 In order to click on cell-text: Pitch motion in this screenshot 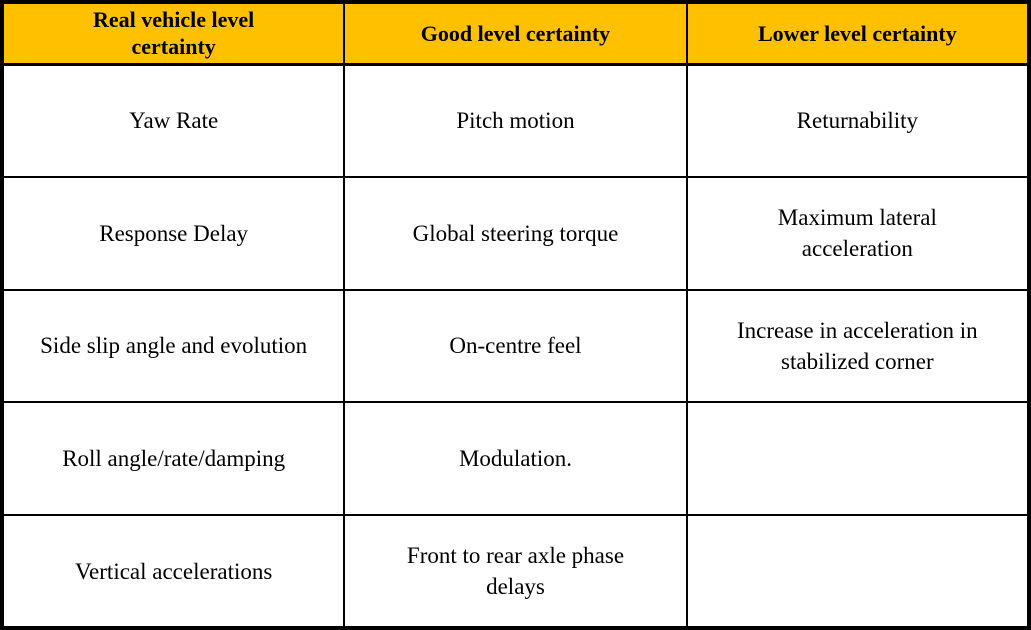, I will do `click(515, 121)`.